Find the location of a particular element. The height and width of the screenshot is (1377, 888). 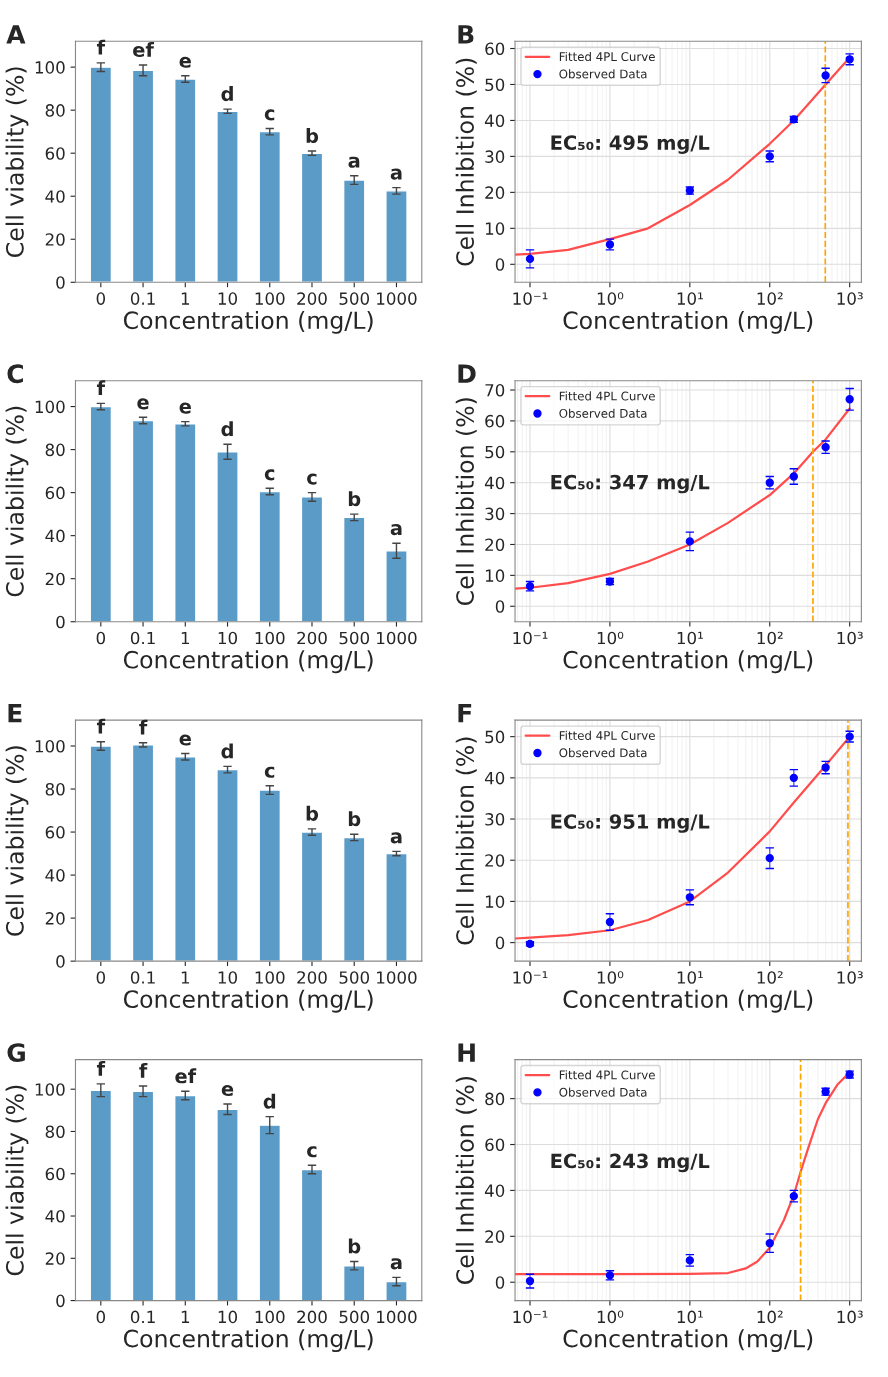

x-tick-label: 0.1 is located at coordinates (142, 977).